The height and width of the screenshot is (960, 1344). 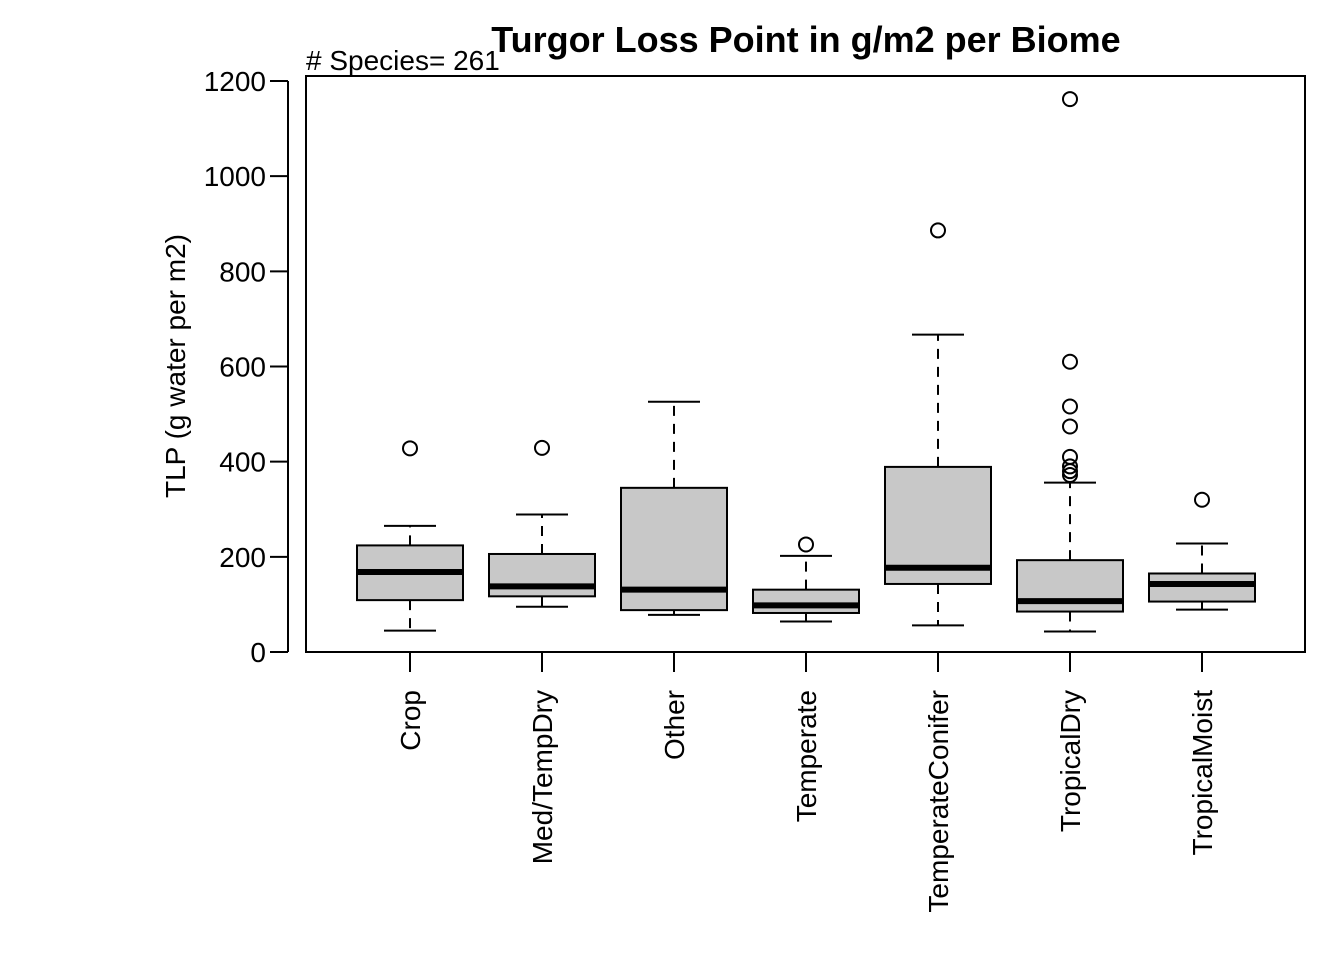 I want to click on box-med-tempdry, so click(x=542, y=523).